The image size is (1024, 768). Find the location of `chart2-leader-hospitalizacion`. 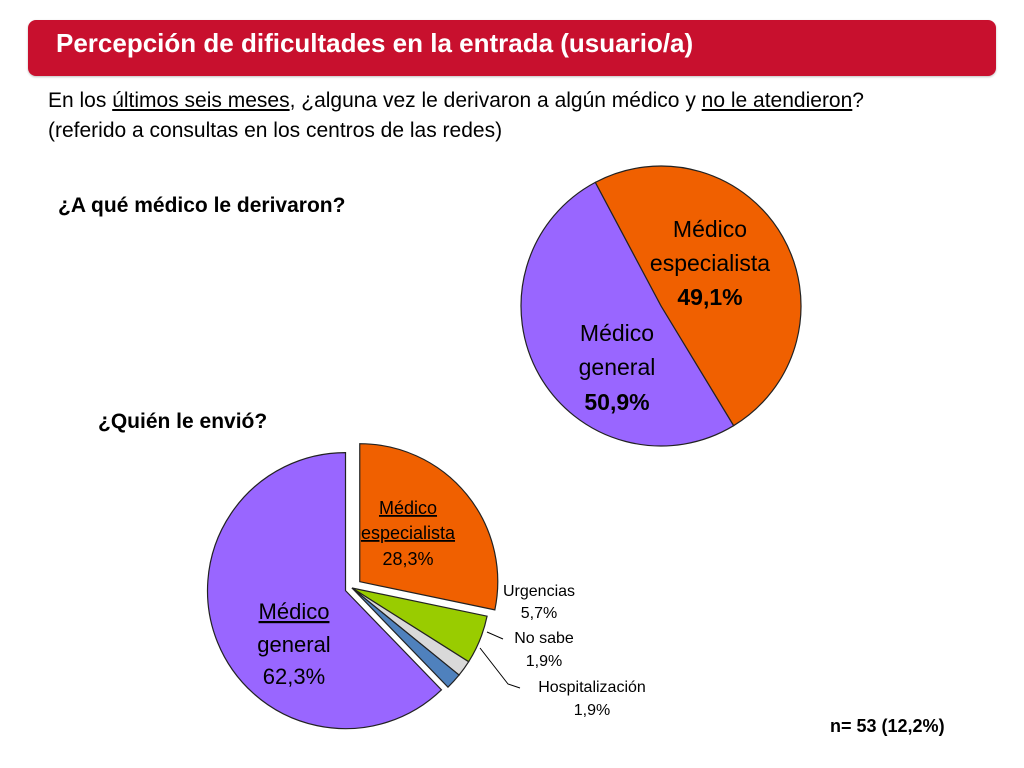

chart2-leader-hospitalizacion is located at coordinates (500, 668).